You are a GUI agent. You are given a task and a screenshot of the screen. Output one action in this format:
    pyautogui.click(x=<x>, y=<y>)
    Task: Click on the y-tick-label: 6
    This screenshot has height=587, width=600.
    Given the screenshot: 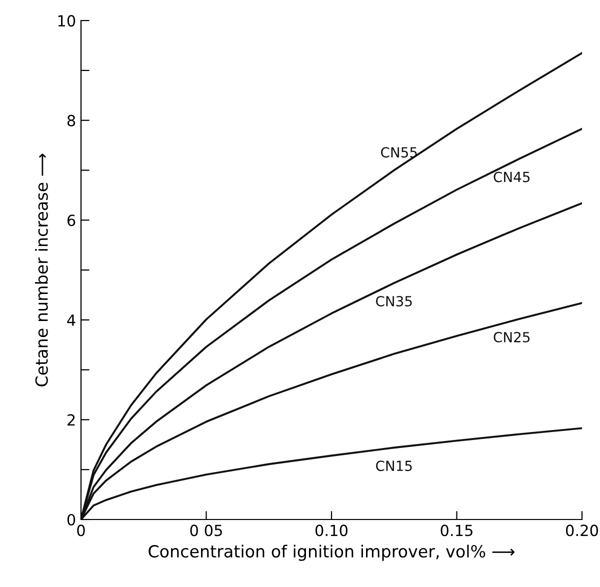 What is the action you would take?
    pyautogui.click(x=71, y=220)
    